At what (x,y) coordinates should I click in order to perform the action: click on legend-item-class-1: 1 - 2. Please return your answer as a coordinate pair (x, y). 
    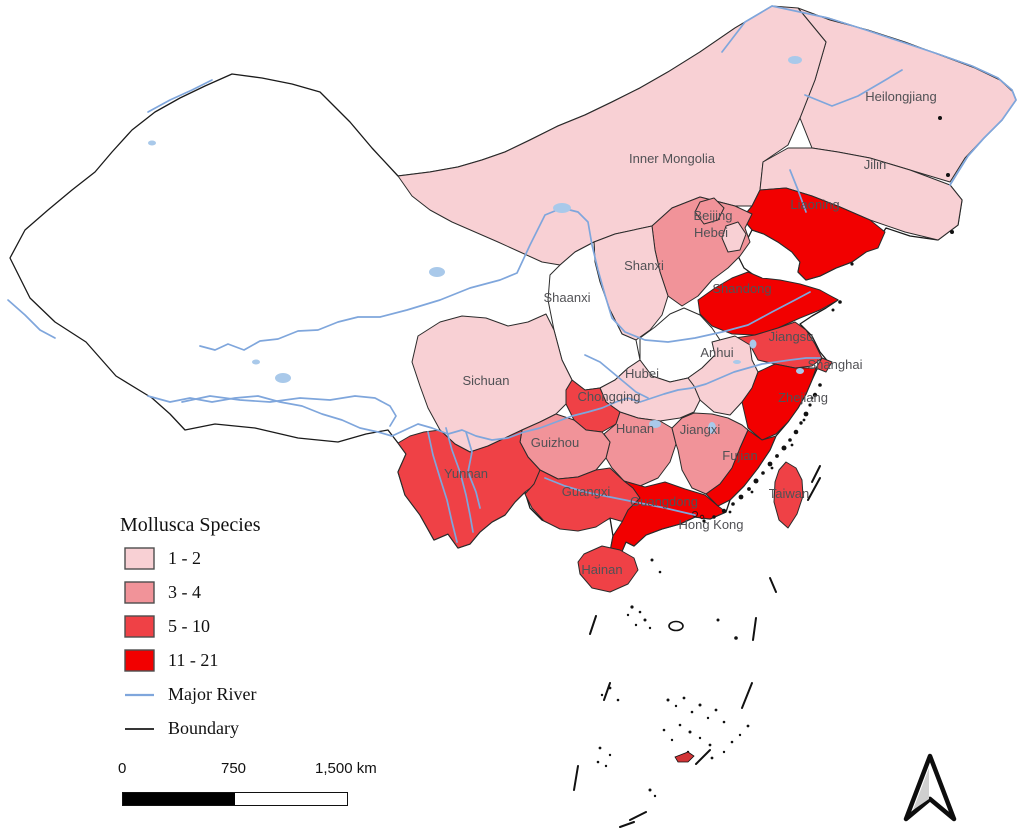
    Looking at the image, I should click on (236, 558).